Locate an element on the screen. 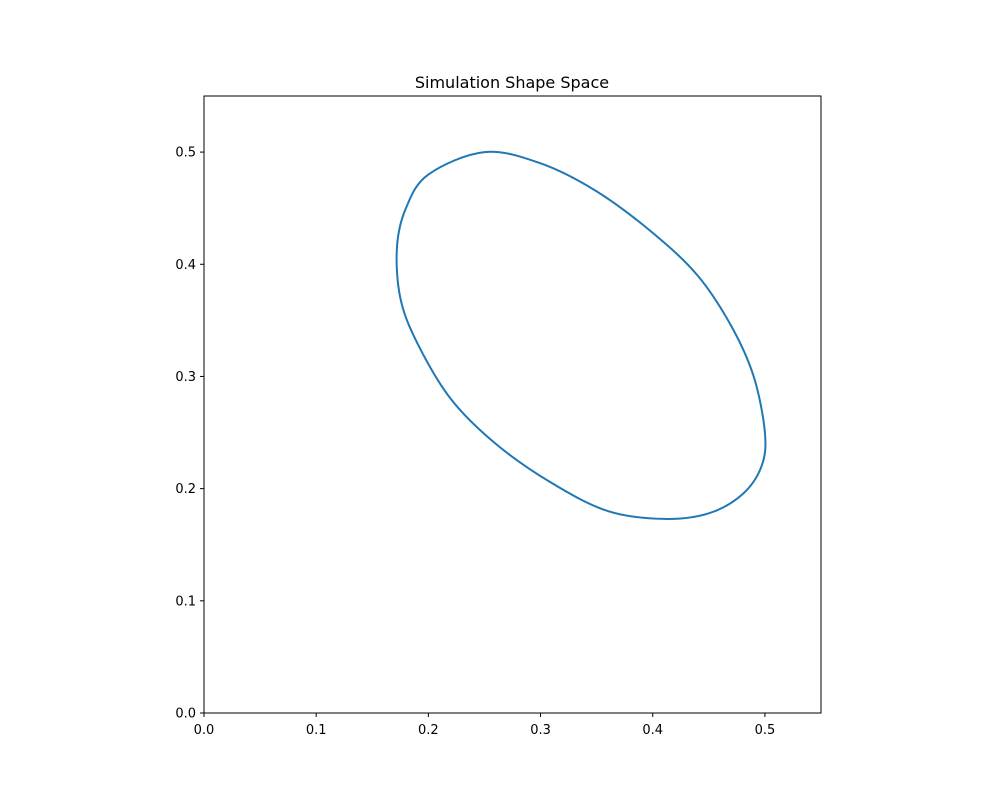 This screenshot has width=1000, height=800. y-tick-label: 0.2 is located at coordinates (185, 489).